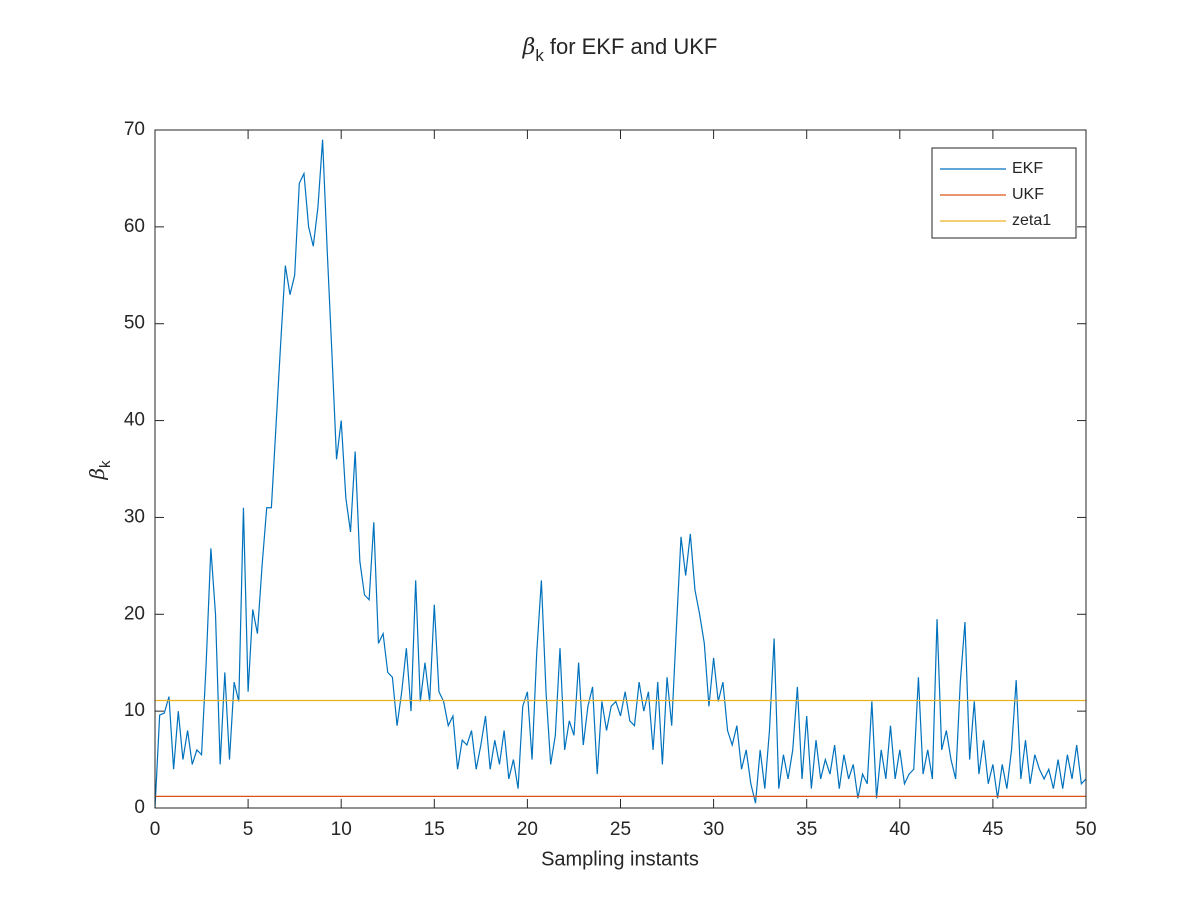 The image size is (1200, 900). Describe the element at coordinates (134, 323) in the screenshot. I see `y-tick-label: 50` at that location.